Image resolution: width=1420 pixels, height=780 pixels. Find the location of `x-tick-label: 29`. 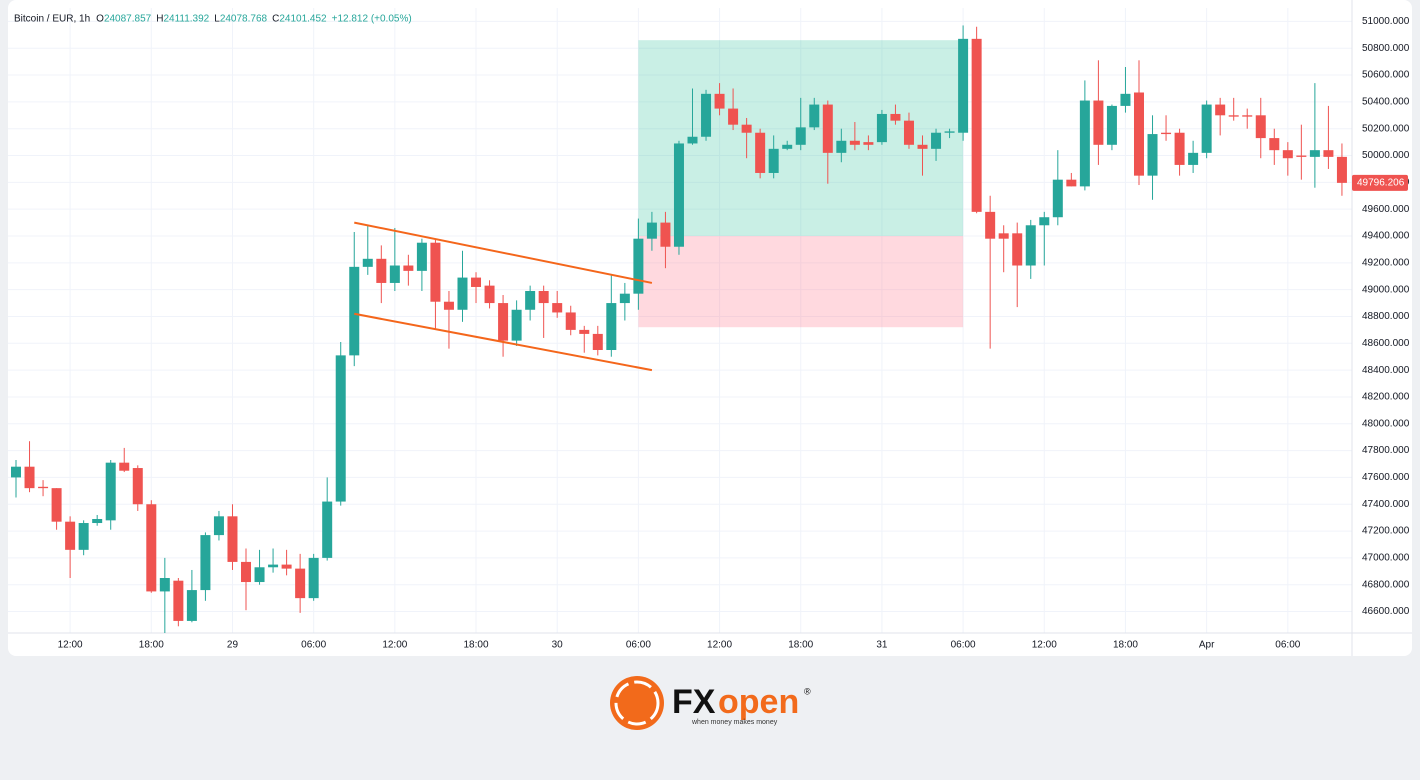

x-tick-label: 29 is located at coordinates (233, 645).